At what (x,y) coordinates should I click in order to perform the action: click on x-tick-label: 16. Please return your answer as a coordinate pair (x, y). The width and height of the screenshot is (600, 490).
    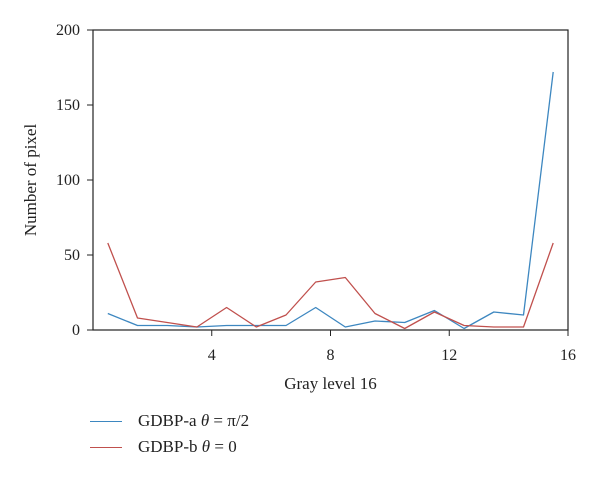
    Looking at the image, I should click on (568, 355).